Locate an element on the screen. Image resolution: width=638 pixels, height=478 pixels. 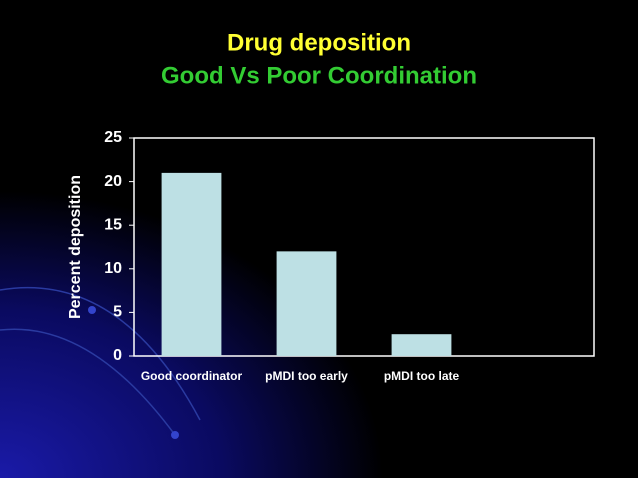
y-tick-label: 0 is located at coordinates (117, 355).